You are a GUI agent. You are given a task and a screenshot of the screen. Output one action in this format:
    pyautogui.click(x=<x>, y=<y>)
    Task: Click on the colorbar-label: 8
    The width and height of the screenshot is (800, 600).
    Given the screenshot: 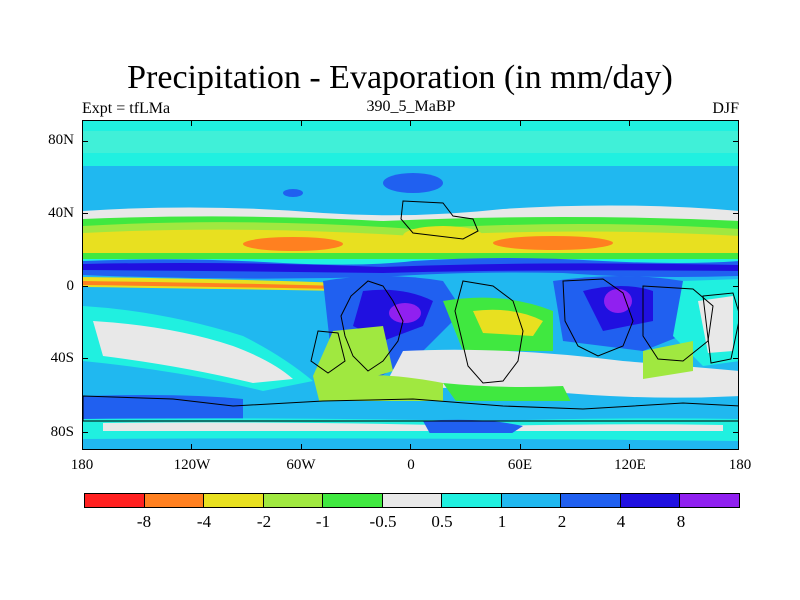 What is the action you would take?
    pyautogui.click(x=681, y=521)
    